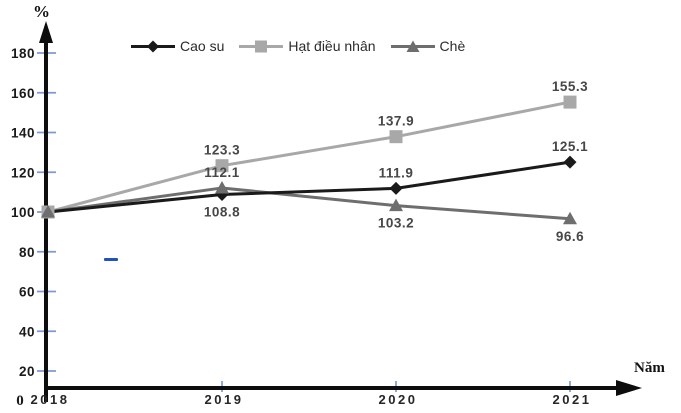 This screenshot has height=413, width=681. Describe the element at coordinates (396, 223) in the screenshot. I see `data-label: 103.2` at that location.